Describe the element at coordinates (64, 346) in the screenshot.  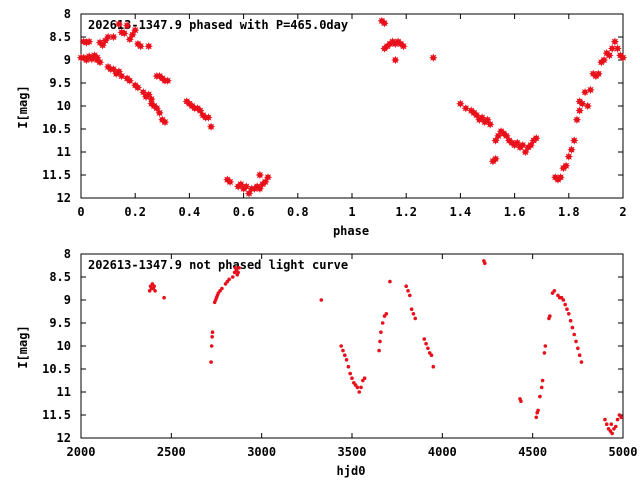
I see `unphased-y-tick-label: 10` at that location.